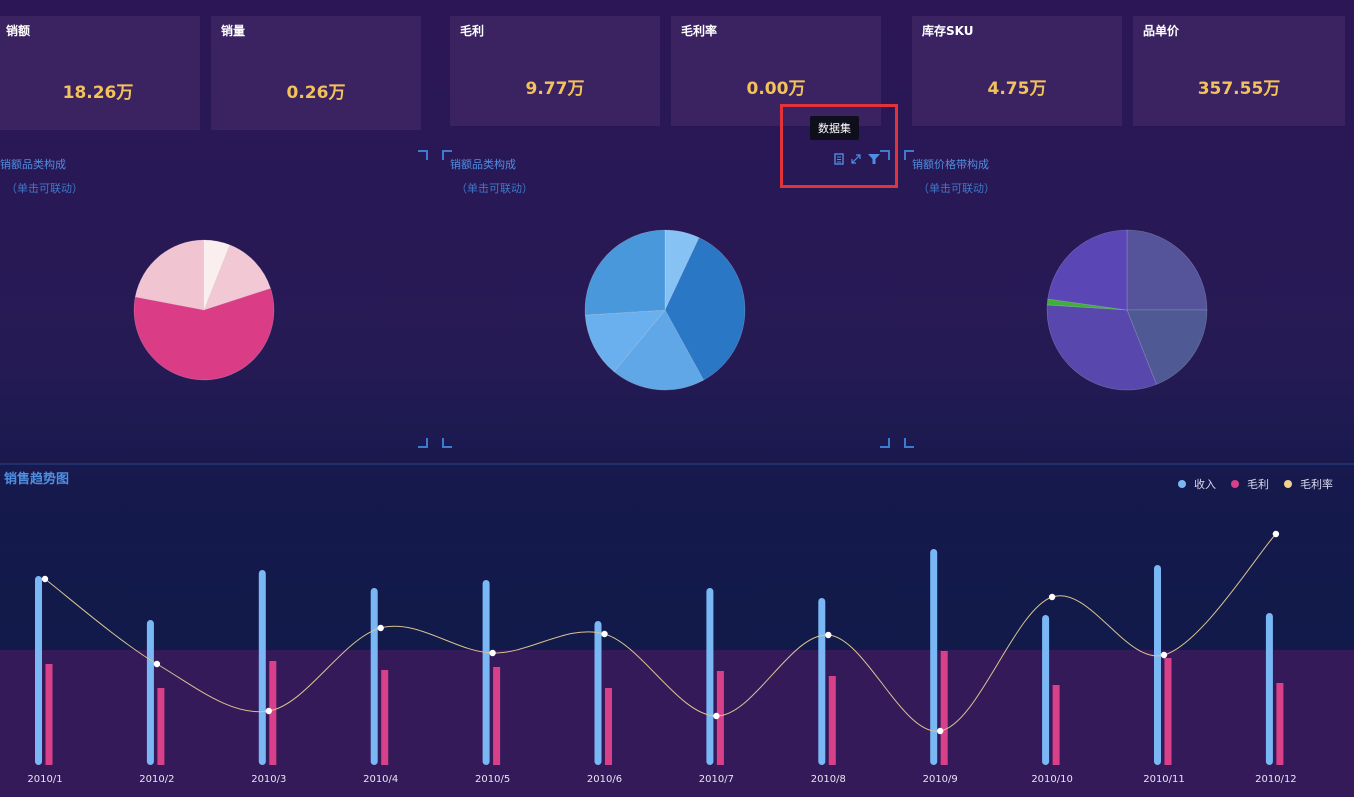  I want to click on kpi-card-sales-amount: 销额 18.26万, so click(100, 73).